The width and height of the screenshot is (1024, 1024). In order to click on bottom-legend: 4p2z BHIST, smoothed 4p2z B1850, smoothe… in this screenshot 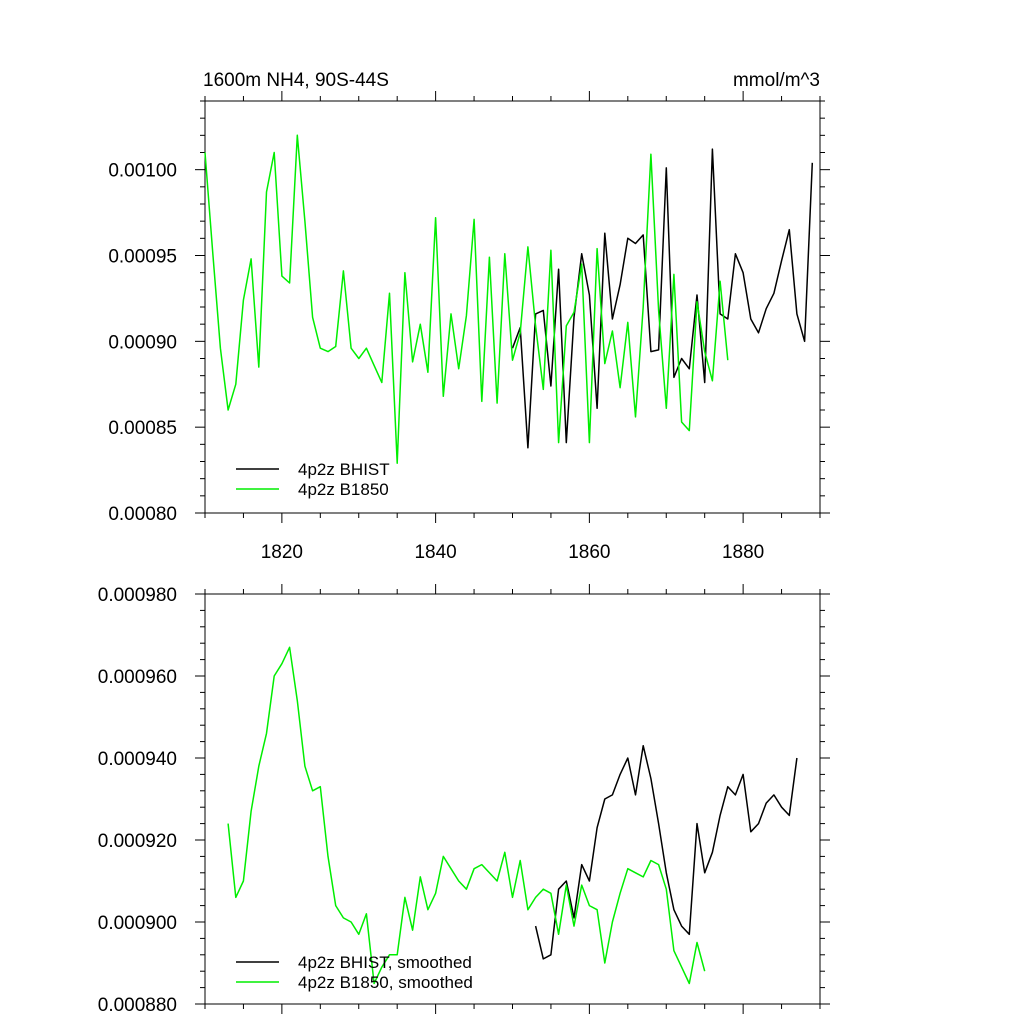, I will do `click(354, 972)`.